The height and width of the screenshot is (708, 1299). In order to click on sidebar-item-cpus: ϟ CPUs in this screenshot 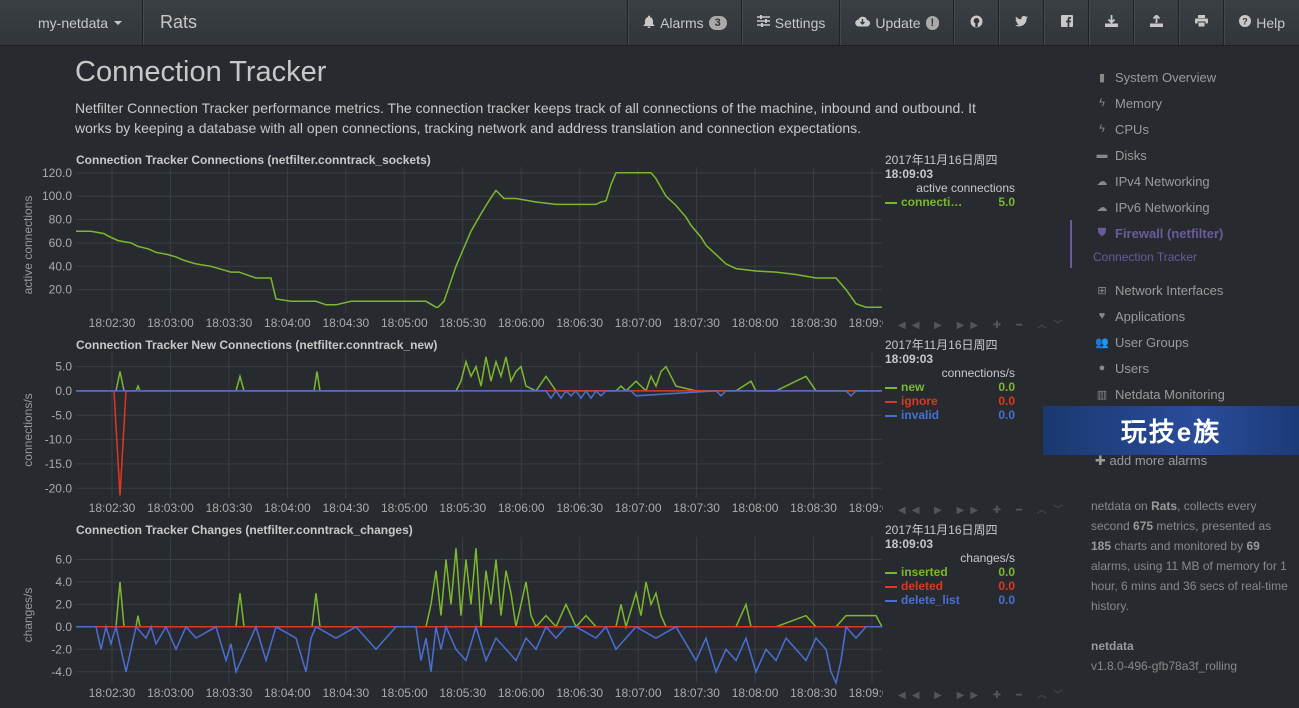, I will do `click(1187, 129)`.